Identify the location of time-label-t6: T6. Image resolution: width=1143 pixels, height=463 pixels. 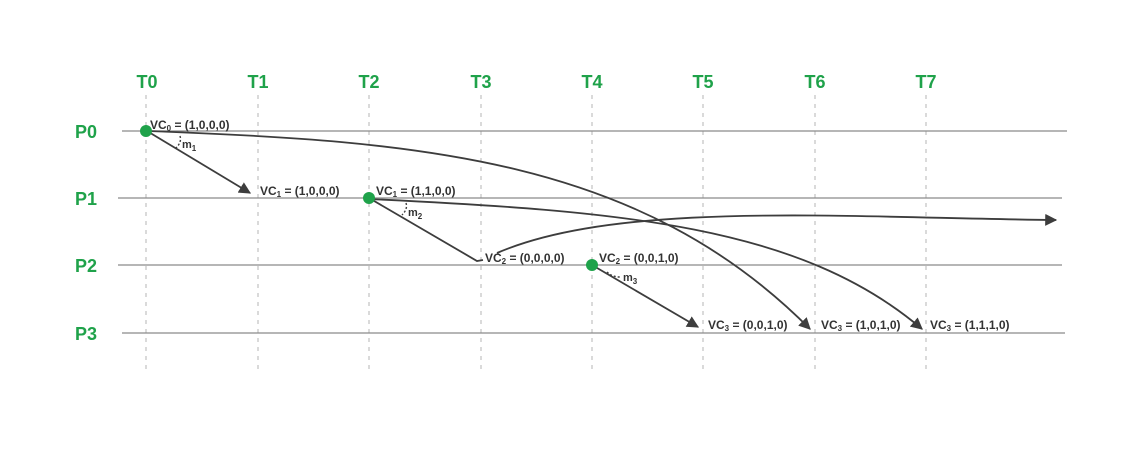
(814, 82).